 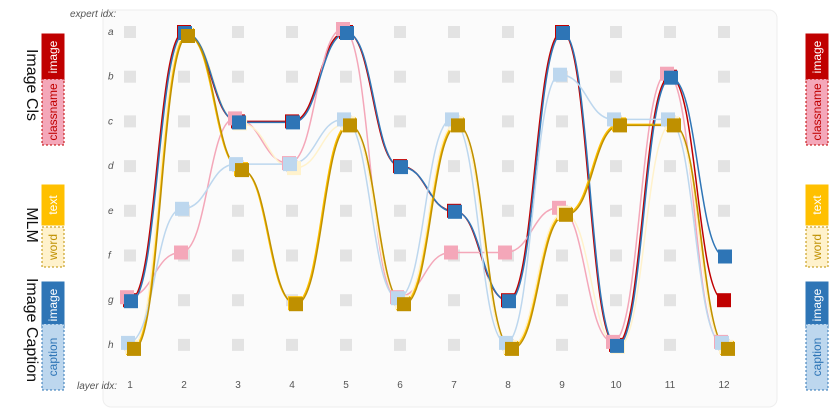 What do you see at coordinates (110, 121) in the screenshot?
I see `expert-row-label: c` at bounding box center [110, 121].